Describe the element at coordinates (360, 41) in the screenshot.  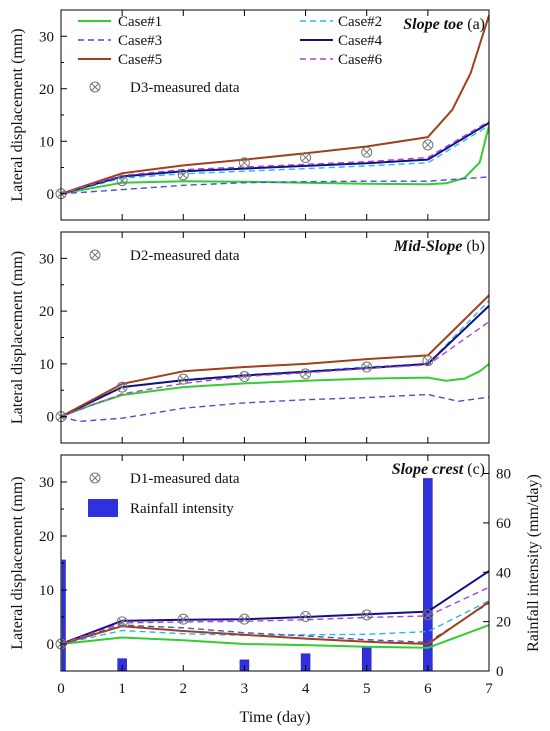
I see `legend-label: Case#4` at that location.